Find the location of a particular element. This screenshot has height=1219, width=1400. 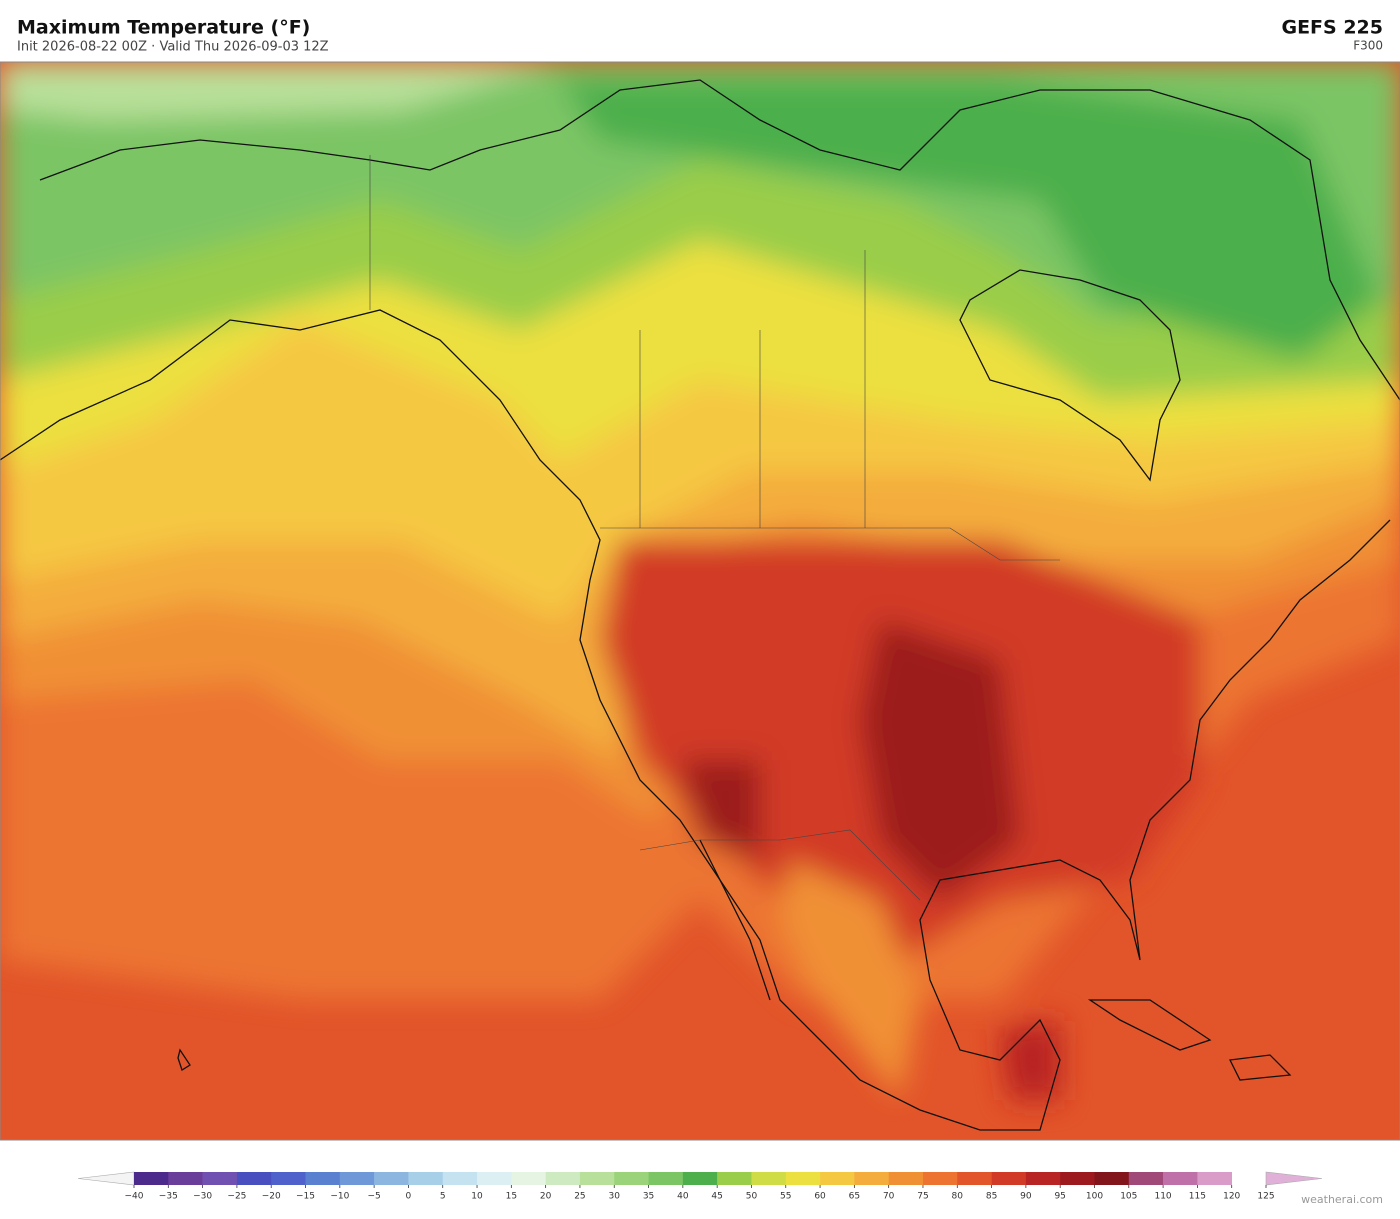

colorbar-tick-label: 35 is located at coordinates (648, 1197).